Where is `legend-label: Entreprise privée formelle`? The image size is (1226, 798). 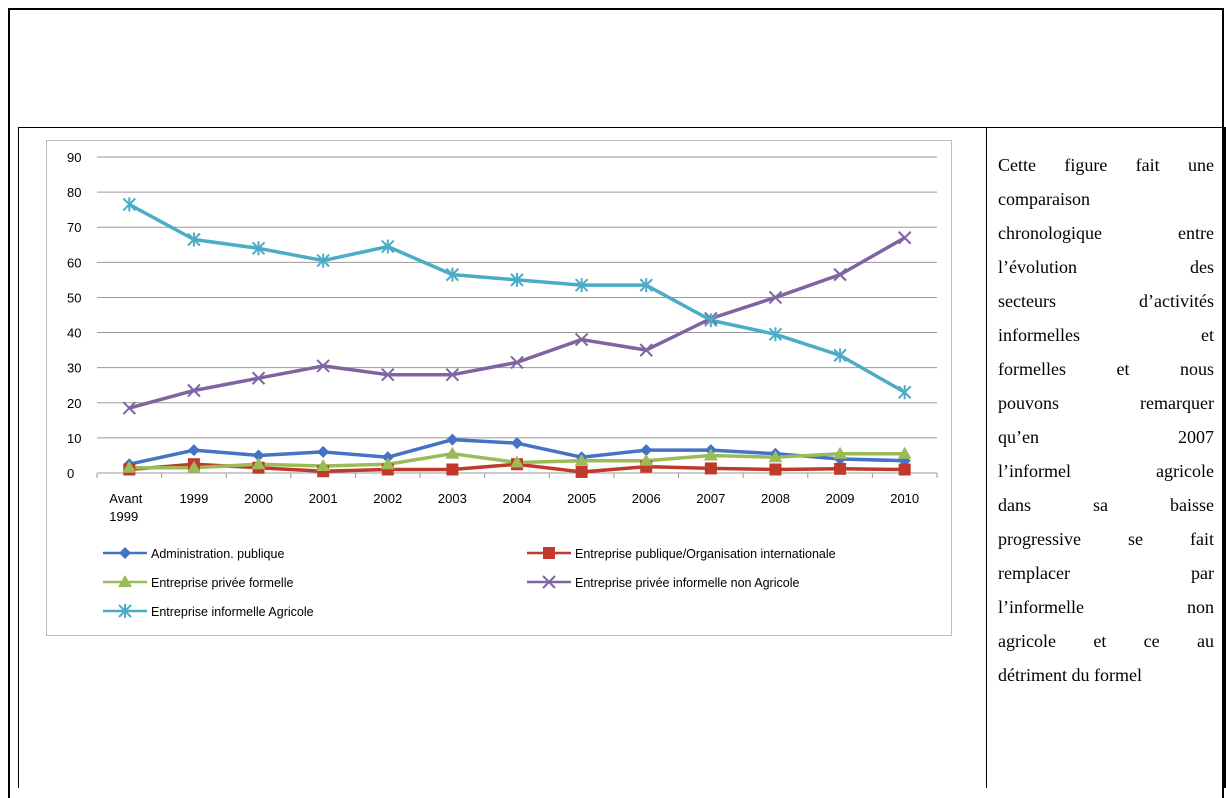
legend-label: Entreprise privée formelle is located at coordinates (222, 583).